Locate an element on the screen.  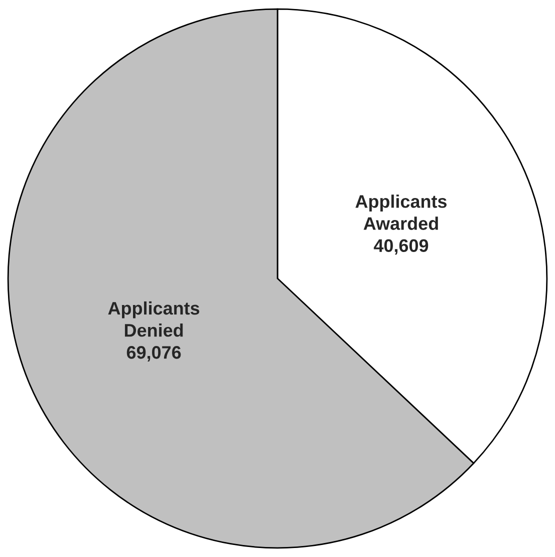
slice-label: Applicants Denied is located at coordinates (154, 319).